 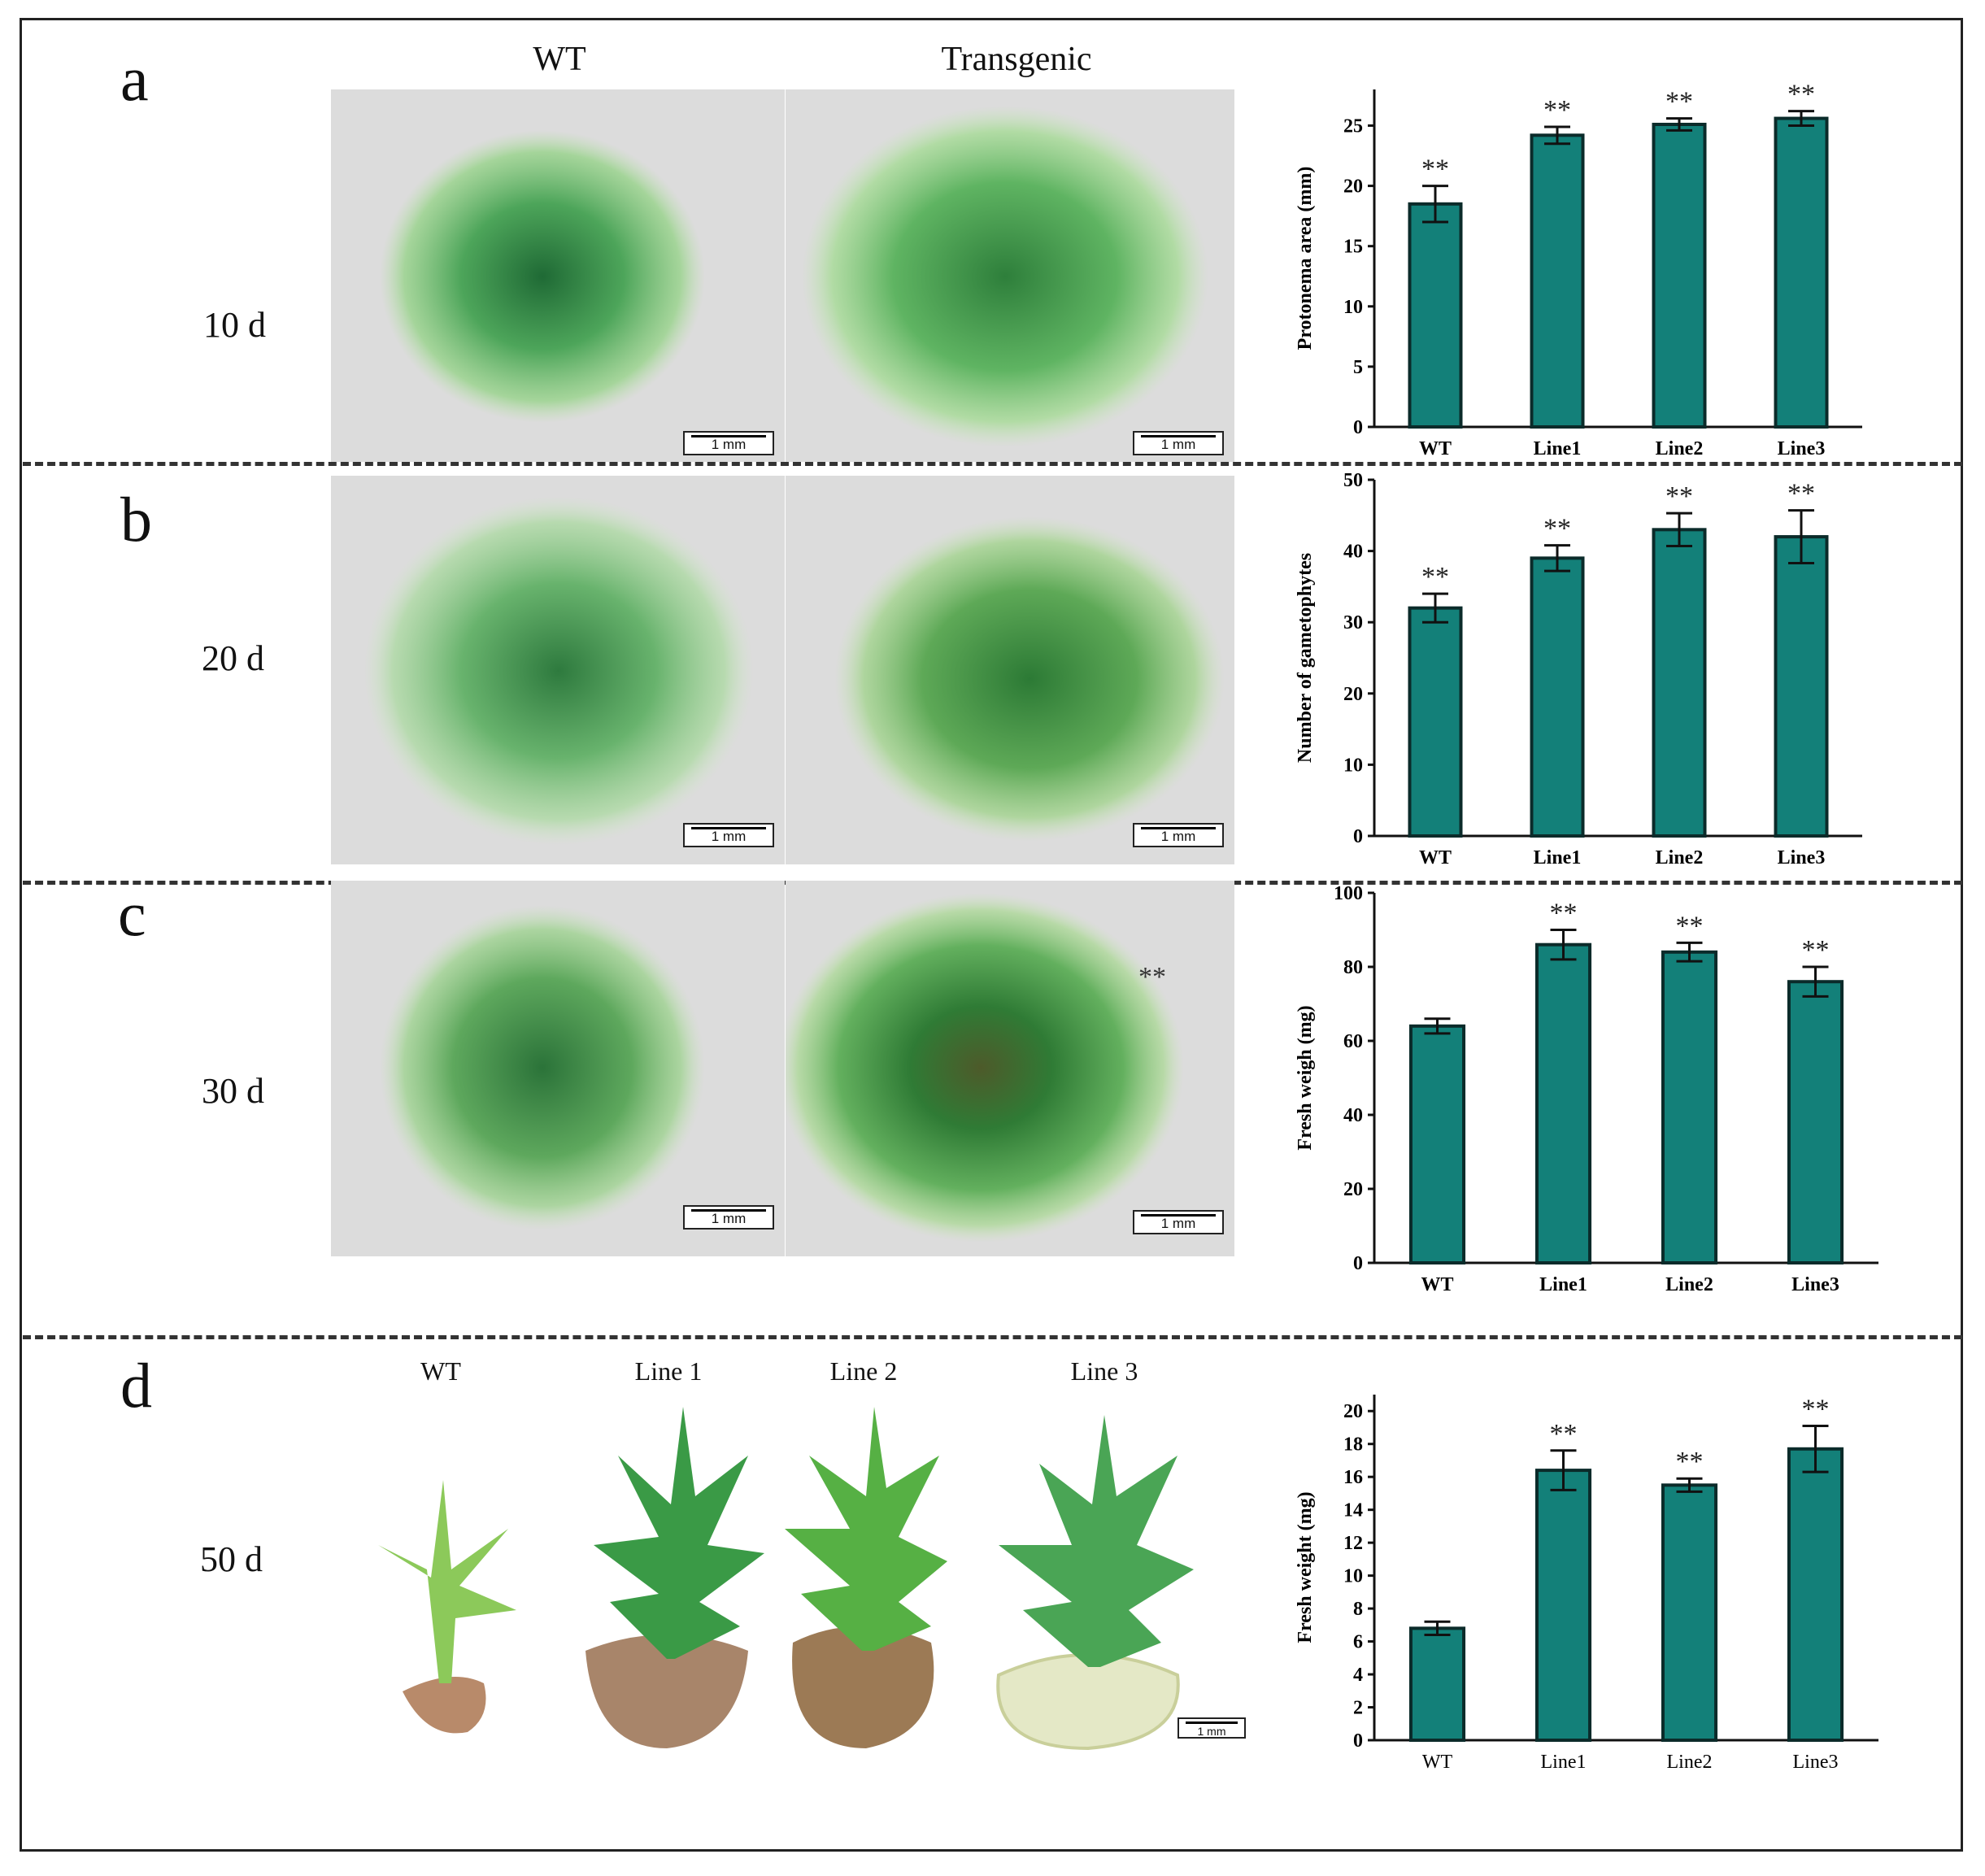 I want to click on photo-a-wt, so click(x=558, y=275).